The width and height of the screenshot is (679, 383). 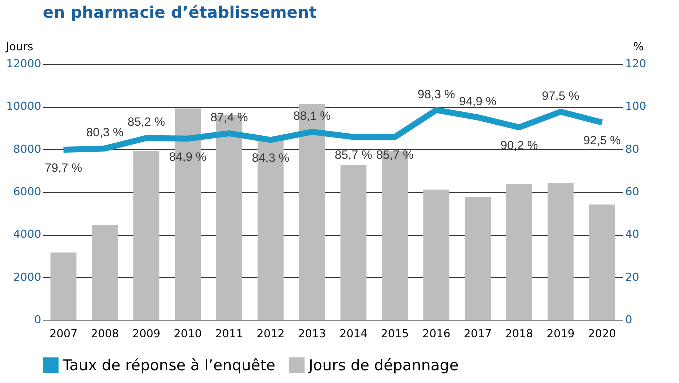 What do you see at coordinates (28, 192) in the screenshot?
I see `y-tick-label: 6000` at bounding box center [28, 192].